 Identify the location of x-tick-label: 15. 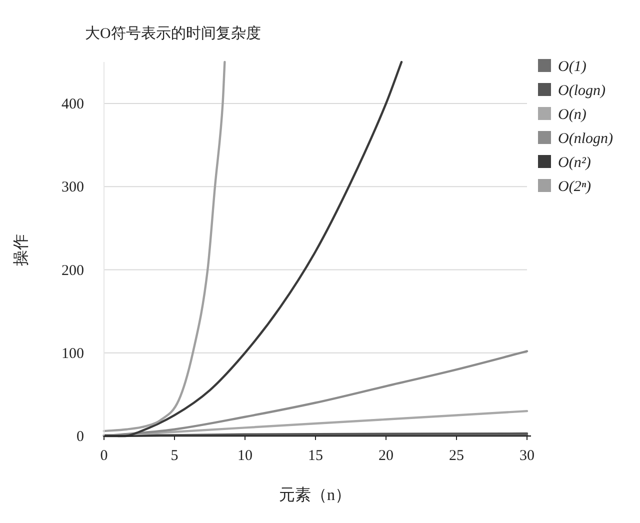
(315, 456).